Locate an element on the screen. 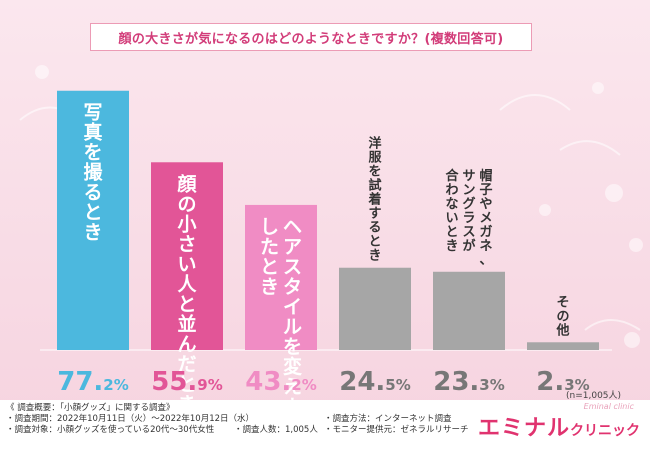 This screenshot has height=450, width=650. category-label: 帽子やメガネ、サングラスが合わないとき is located at coordinates (468, 218).